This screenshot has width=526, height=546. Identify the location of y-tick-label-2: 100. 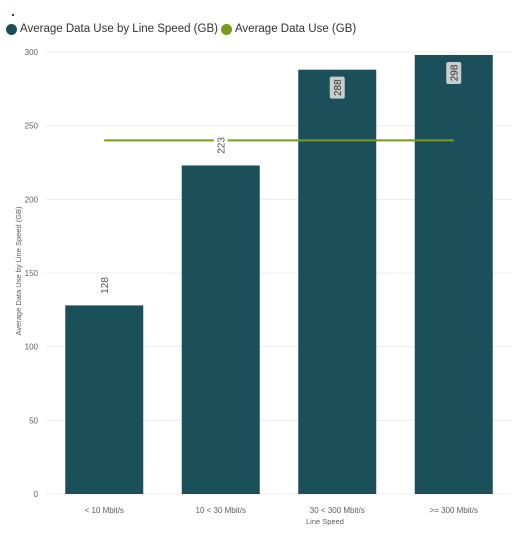
(32, 347).